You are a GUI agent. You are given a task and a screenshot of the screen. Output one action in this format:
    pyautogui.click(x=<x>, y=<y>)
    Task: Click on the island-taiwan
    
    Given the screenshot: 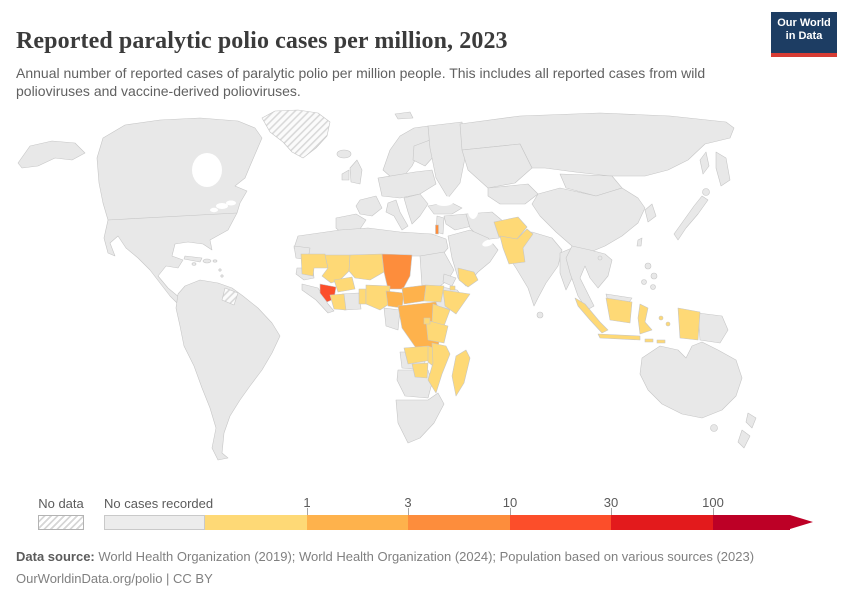 What is the action you would take?
    pyautogui.click(x=639, y=242)
    